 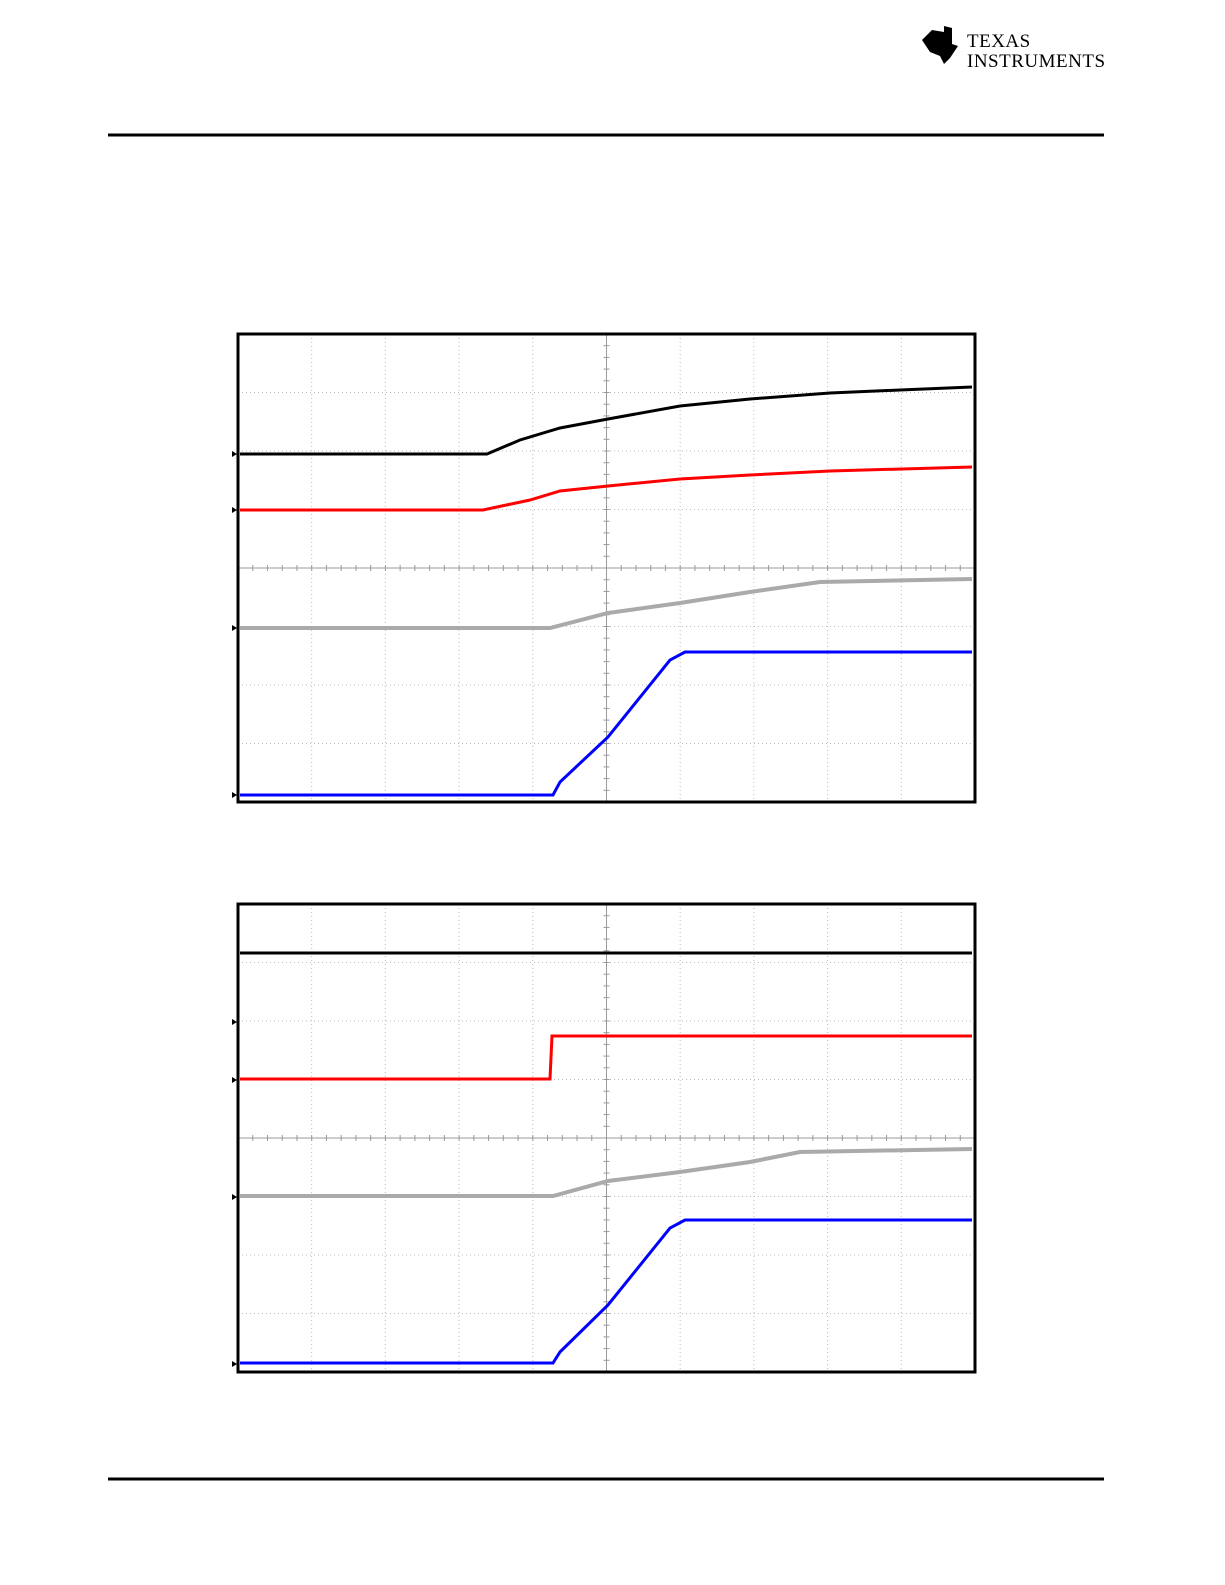 What do you see at coordinates (1036, 61) in the screenshot?
I see `logo-line2: INSTRUMENTS` at bounding box center [1036, 61].